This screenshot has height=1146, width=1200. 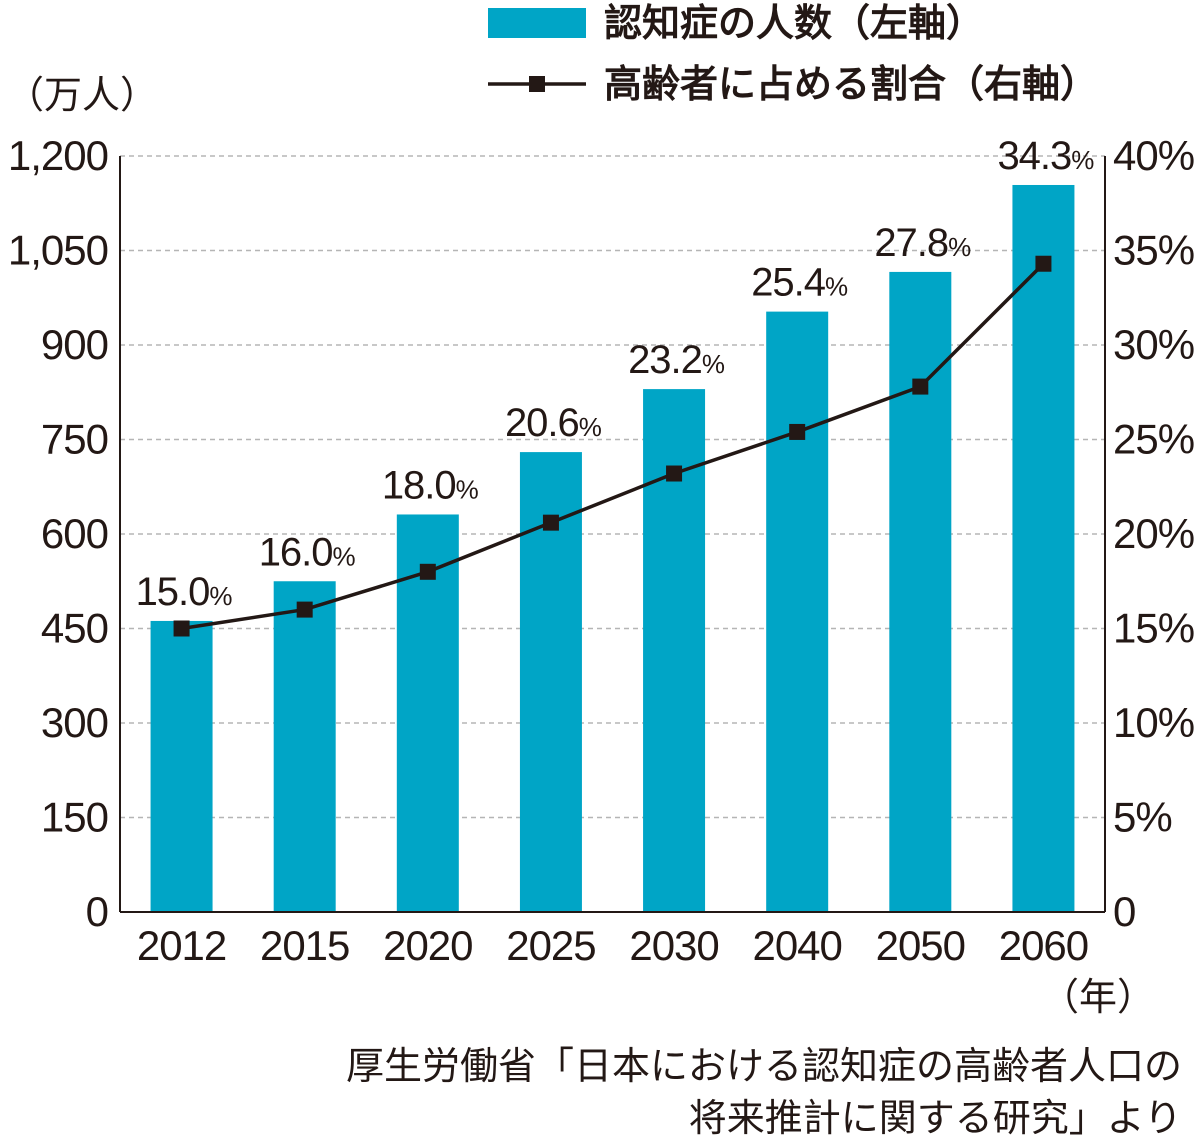 What do you see at coordinates (58, 250) in the screenshot?
I see `left-tick-label: 1,050` at bounding box center [58, 250].